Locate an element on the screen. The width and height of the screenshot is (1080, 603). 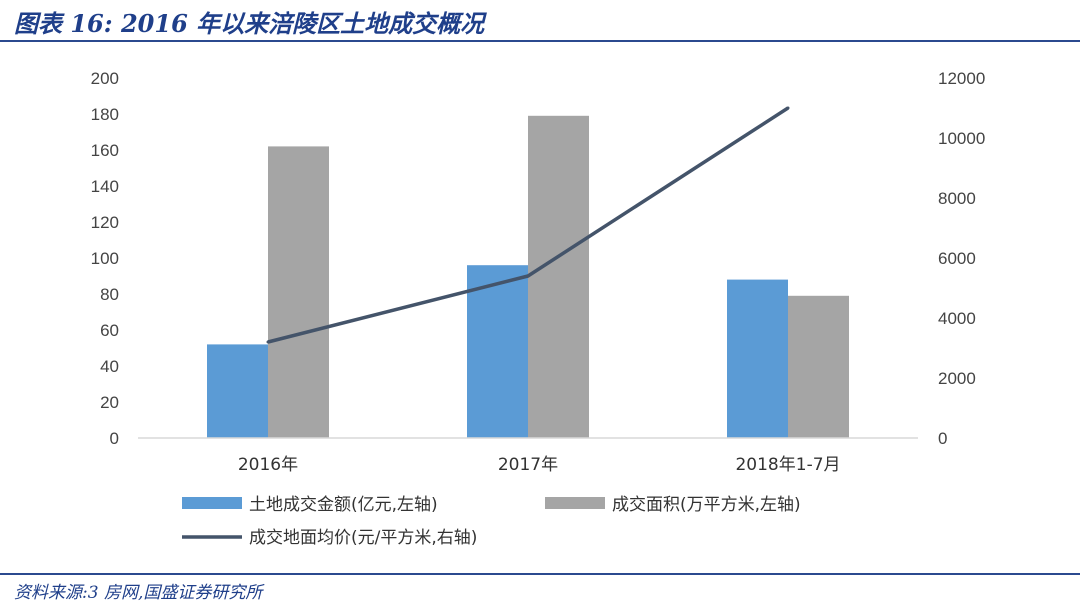
left-axis-tick-label: 40 is located at coordinates (109, 366).